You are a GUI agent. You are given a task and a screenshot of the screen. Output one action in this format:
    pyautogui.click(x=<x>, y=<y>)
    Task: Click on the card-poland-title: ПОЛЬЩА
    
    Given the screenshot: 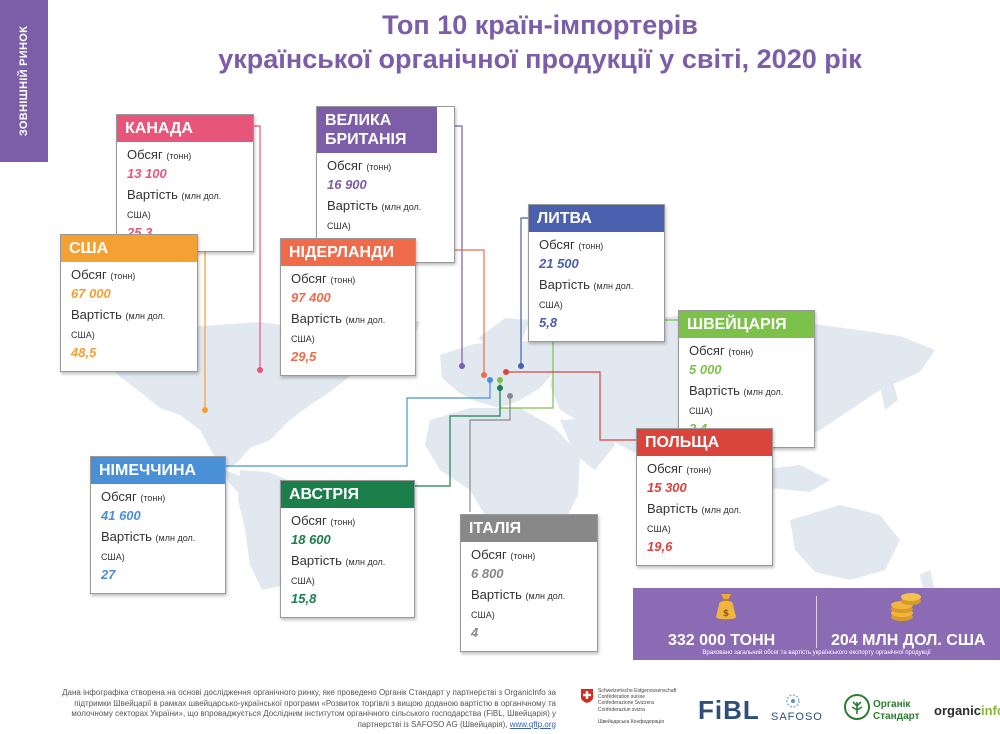 What is the action you would take?
    pyautogui.click(x=704, y=442)
    